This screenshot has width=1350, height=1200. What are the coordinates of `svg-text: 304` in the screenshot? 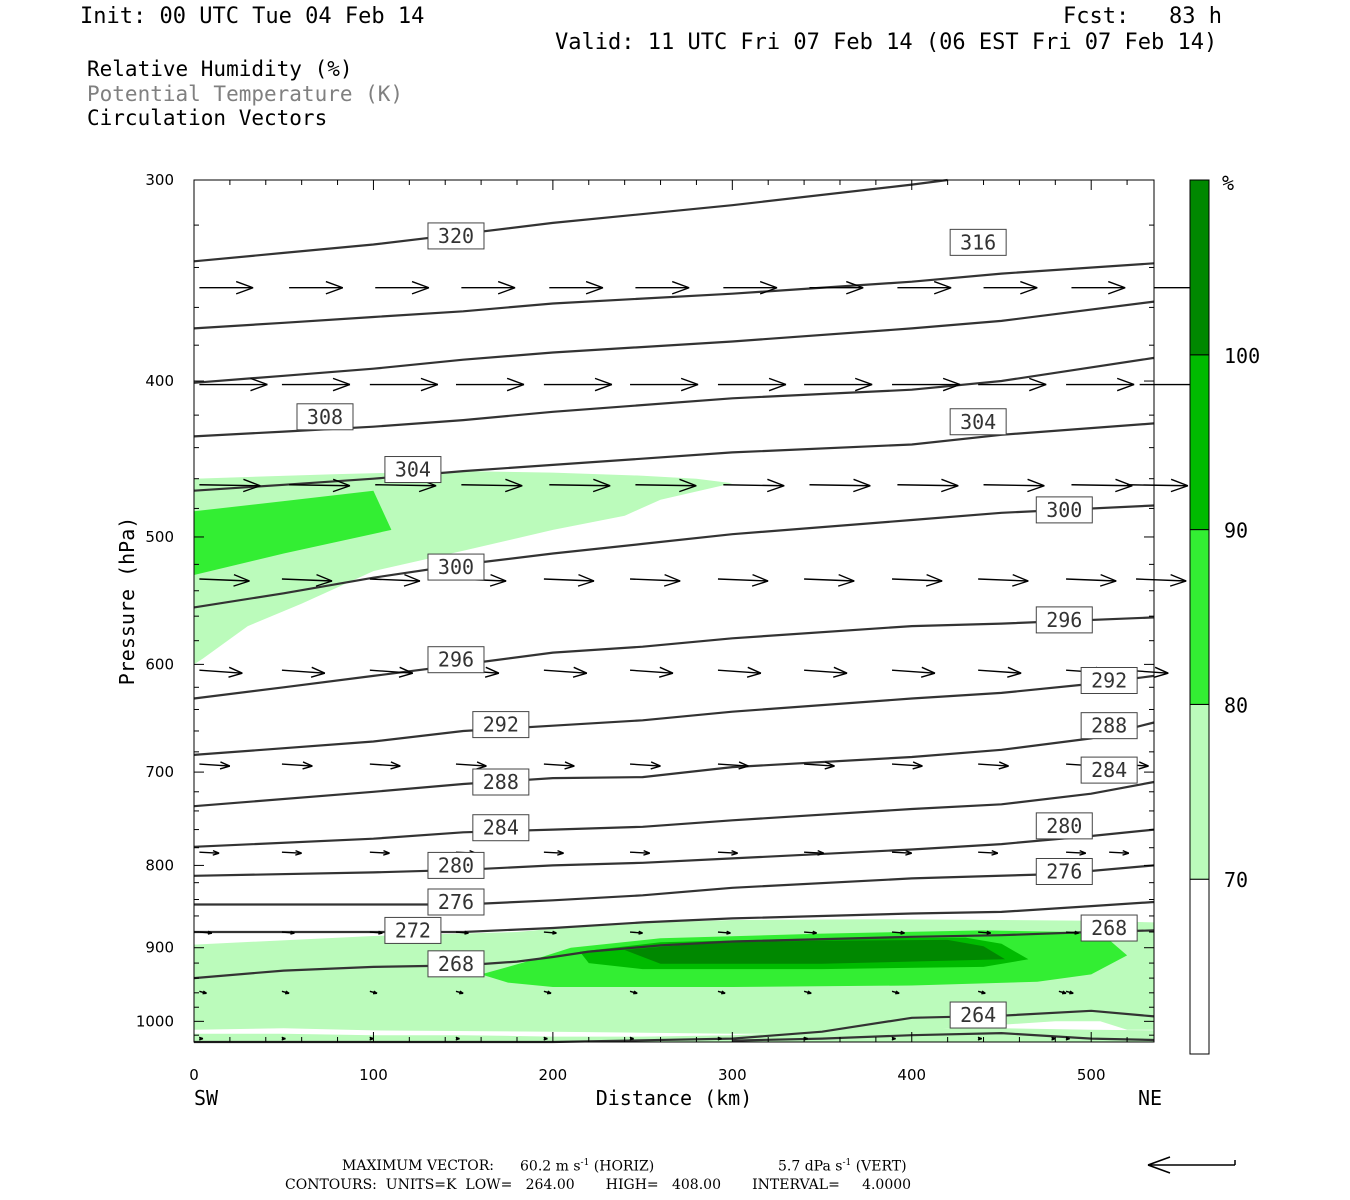 It's located at (978, 422).